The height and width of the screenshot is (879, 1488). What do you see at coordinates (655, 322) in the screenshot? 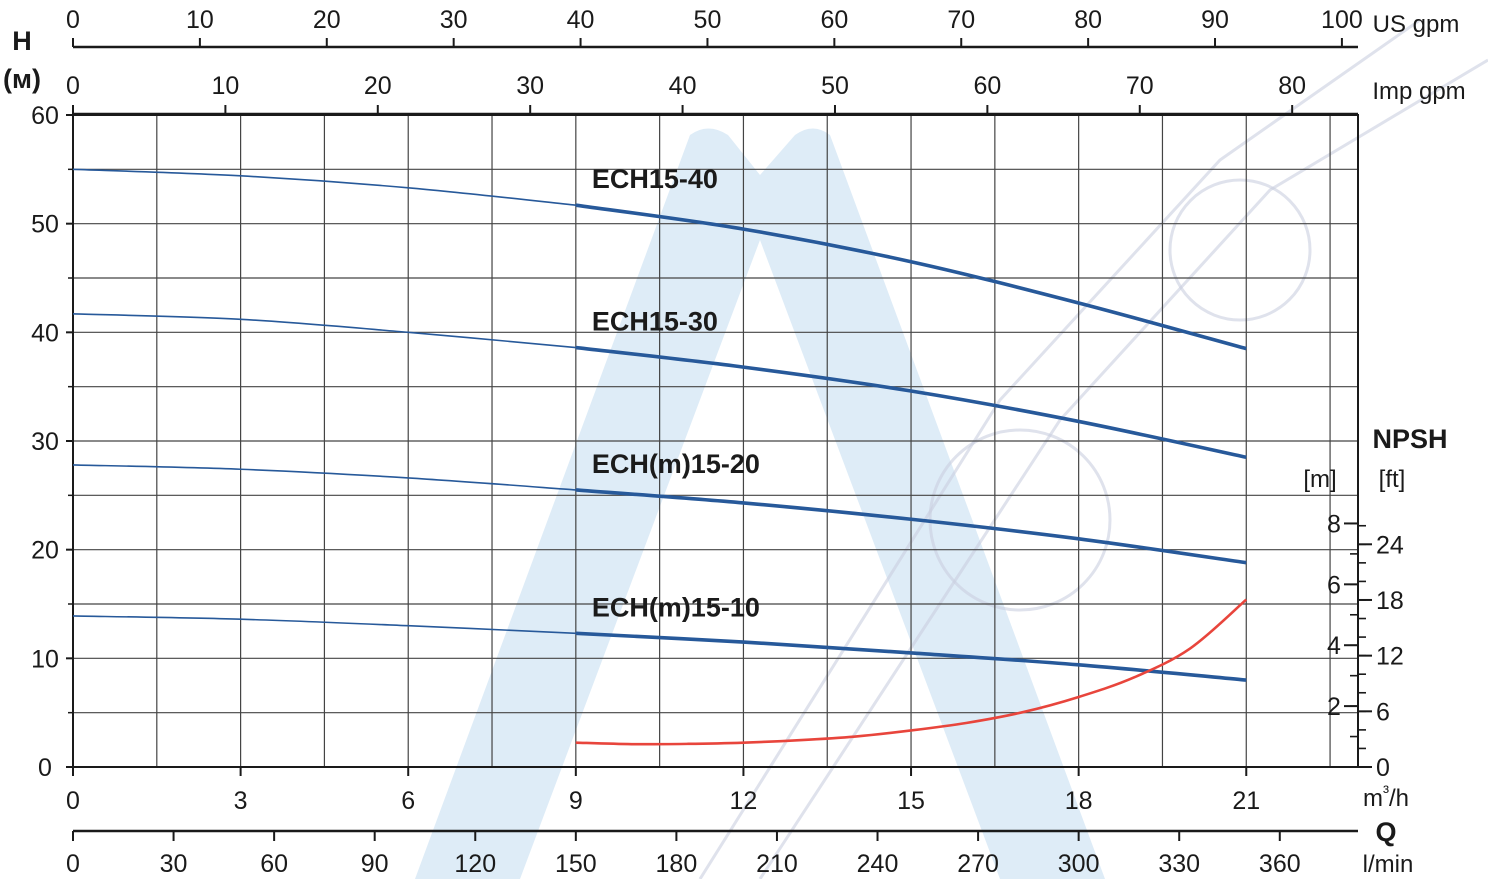
I see `curve-label: ECH15-30` at bounding box center [655, 322].